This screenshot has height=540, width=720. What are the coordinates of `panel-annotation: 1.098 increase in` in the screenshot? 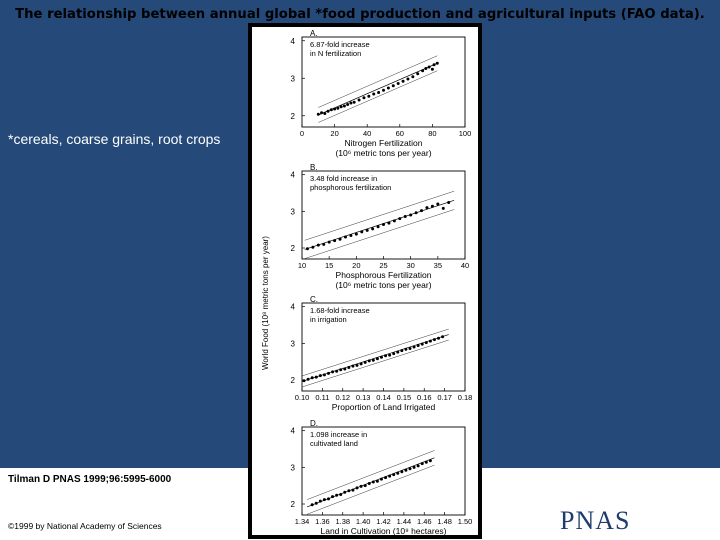 It's located at (338, 434).